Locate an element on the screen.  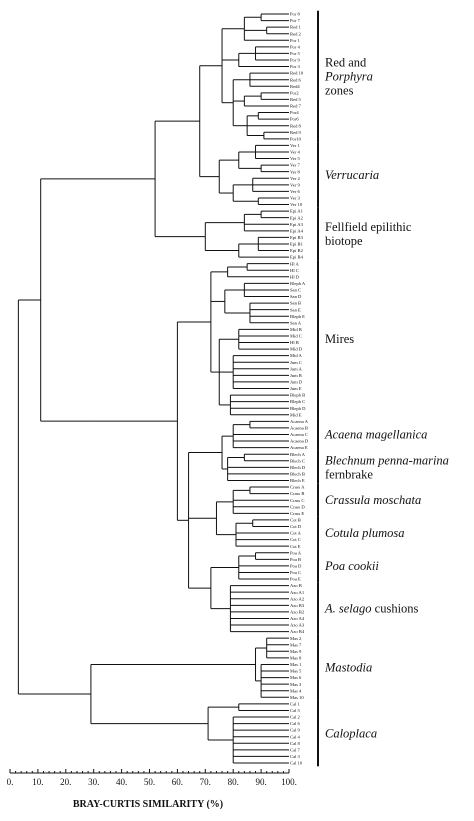
leaf-label: Jum B is located at coordinates (296, 375).